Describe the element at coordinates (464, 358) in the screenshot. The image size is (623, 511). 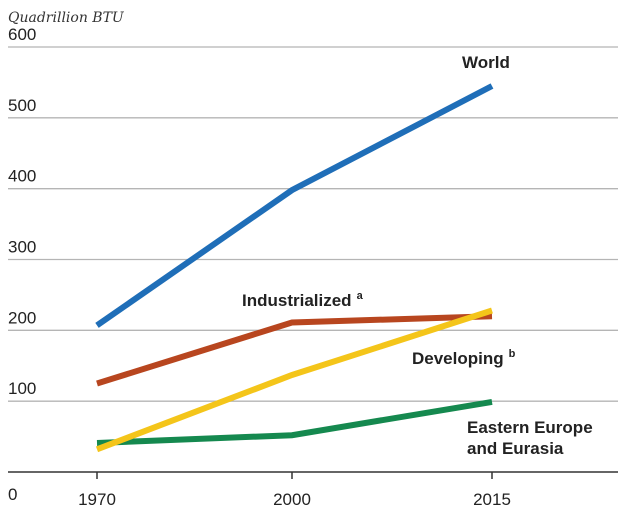
I see `series-label-developing: Developing b` at that location.